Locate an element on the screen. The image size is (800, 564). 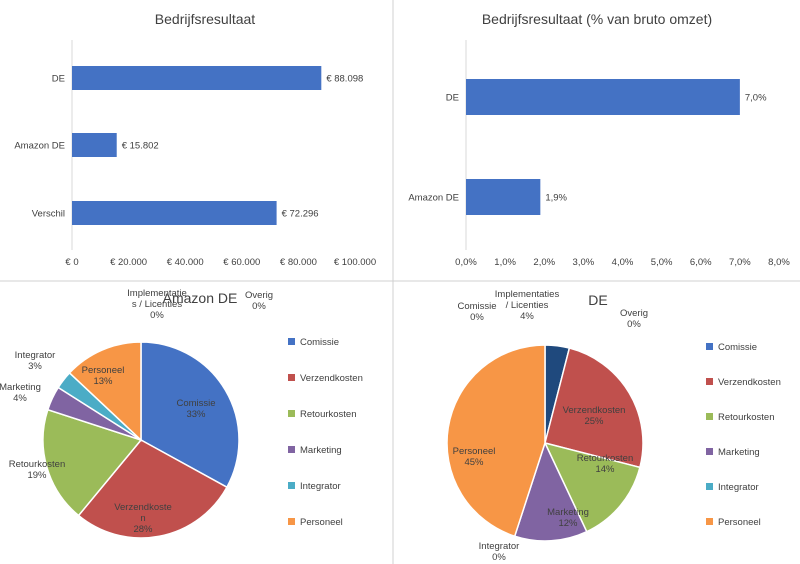
slice-label: Personeel 13% is located at coordinates (103, 376).